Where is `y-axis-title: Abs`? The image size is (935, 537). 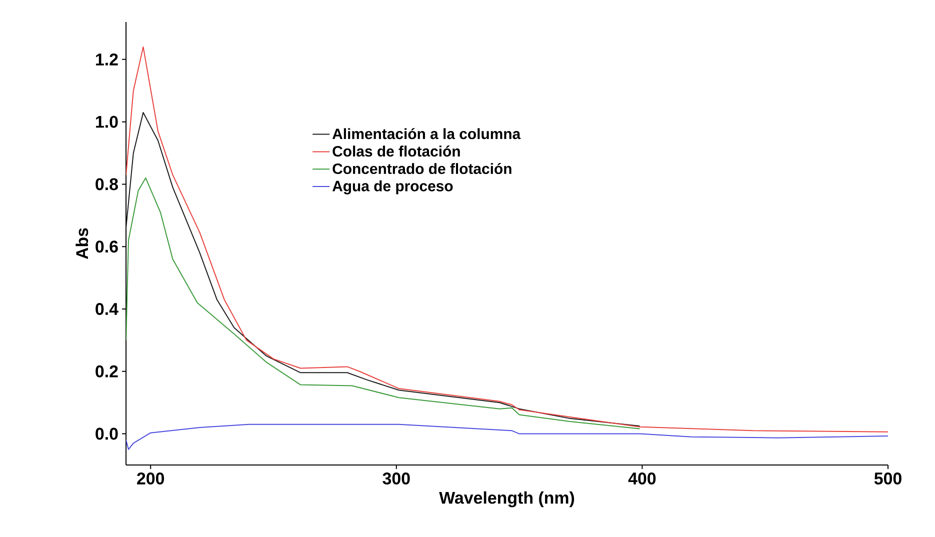 y-axis-title: Abs is located at coordinates (82, 244).